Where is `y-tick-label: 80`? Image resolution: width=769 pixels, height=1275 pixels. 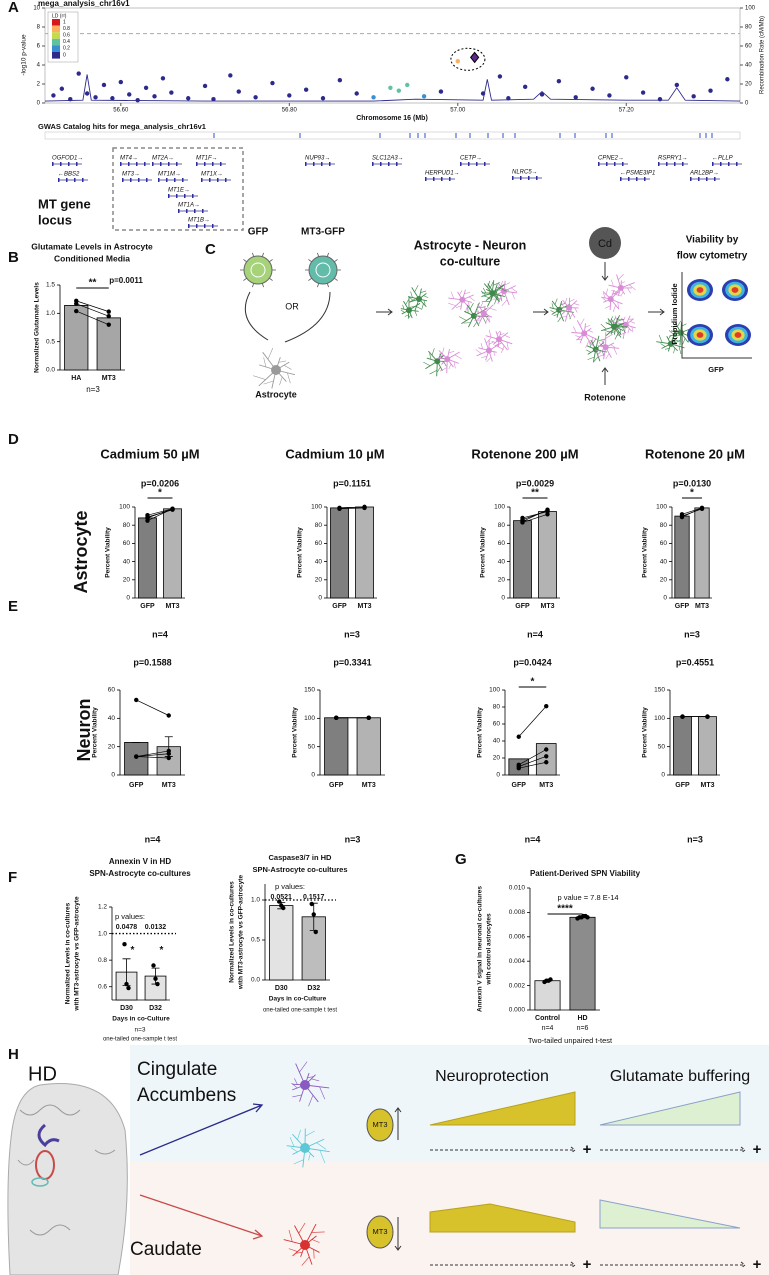
y-tick-label: 80 is located at coordinates (497, 707).